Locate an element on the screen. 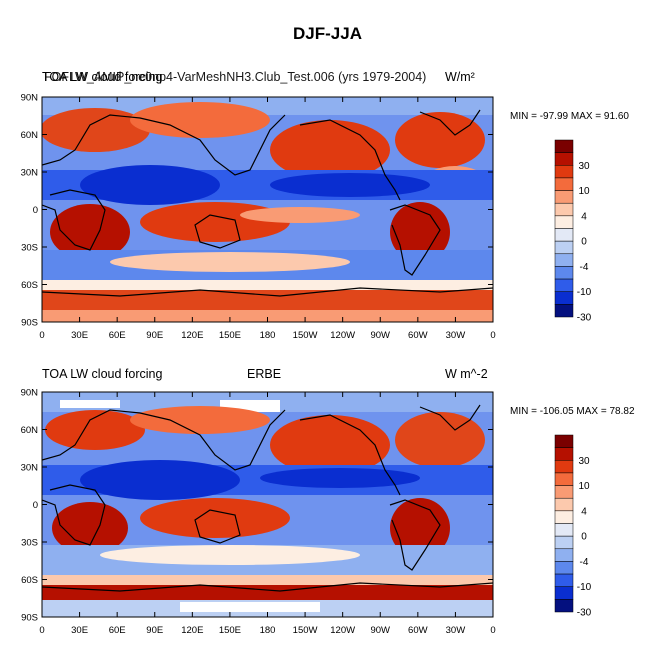  panel2-units: W m^-2 is located at coordinates (466, 374).